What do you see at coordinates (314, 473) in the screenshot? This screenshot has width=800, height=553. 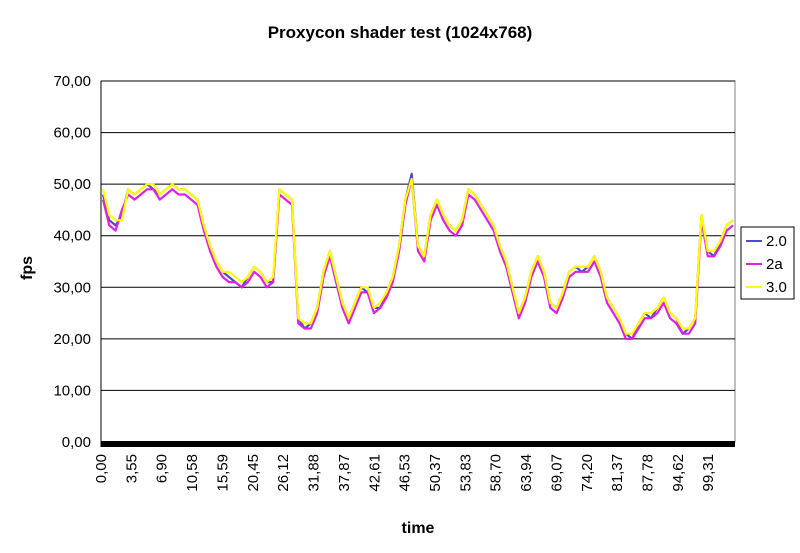 I see `x-tick-label: 31,88` at bounding box center [314, 473].